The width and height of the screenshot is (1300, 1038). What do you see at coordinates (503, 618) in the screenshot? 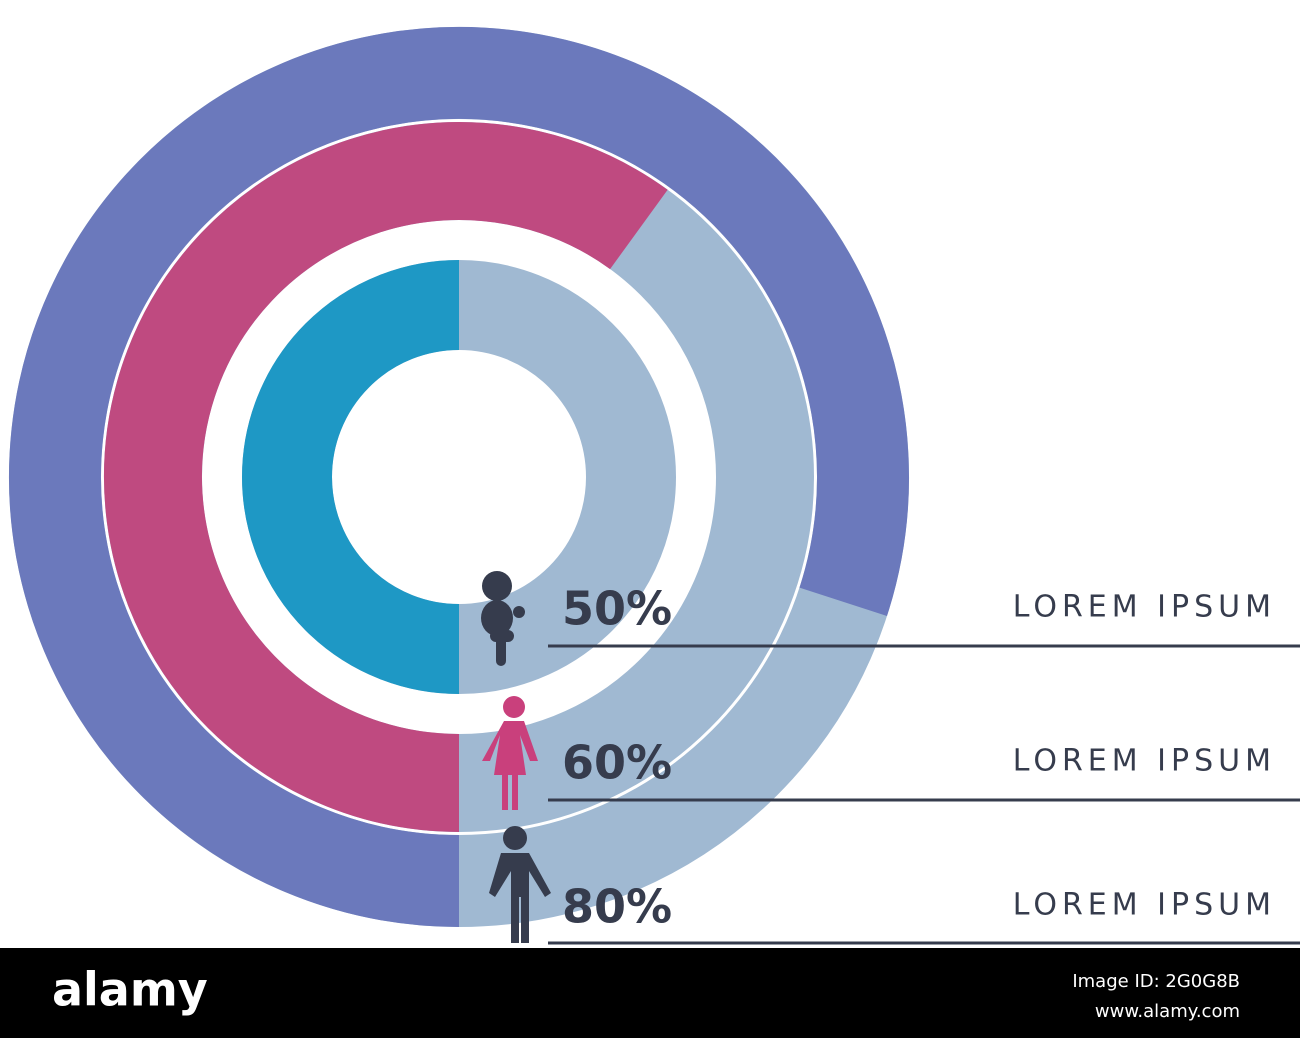
I see `baby-icon` at bounding box center [503, 618].